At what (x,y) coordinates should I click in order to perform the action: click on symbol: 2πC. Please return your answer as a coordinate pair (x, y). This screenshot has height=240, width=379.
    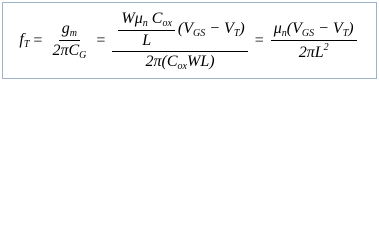
    Looking at the image, I should click on (66, 50).